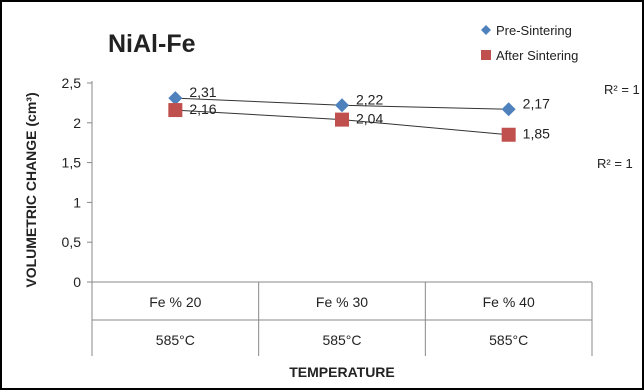 The image size is (644, 390). Describe the element at coordinates (175, 302) in the screenshot. I see `x-category-label: Fe % 20` at that location.